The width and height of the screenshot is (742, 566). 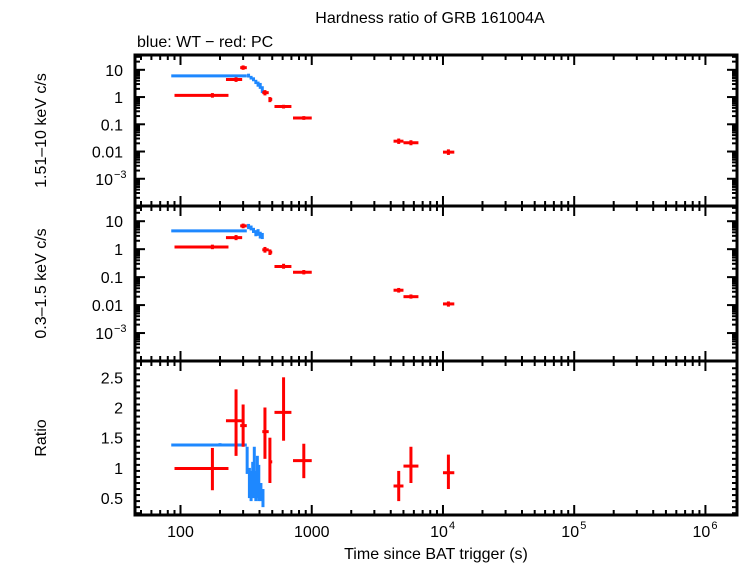 What do you see at coordinates (452, 526) in the screenshot?
I see `x-tick-label-exponent: 4` at bounding box center [452, 526].